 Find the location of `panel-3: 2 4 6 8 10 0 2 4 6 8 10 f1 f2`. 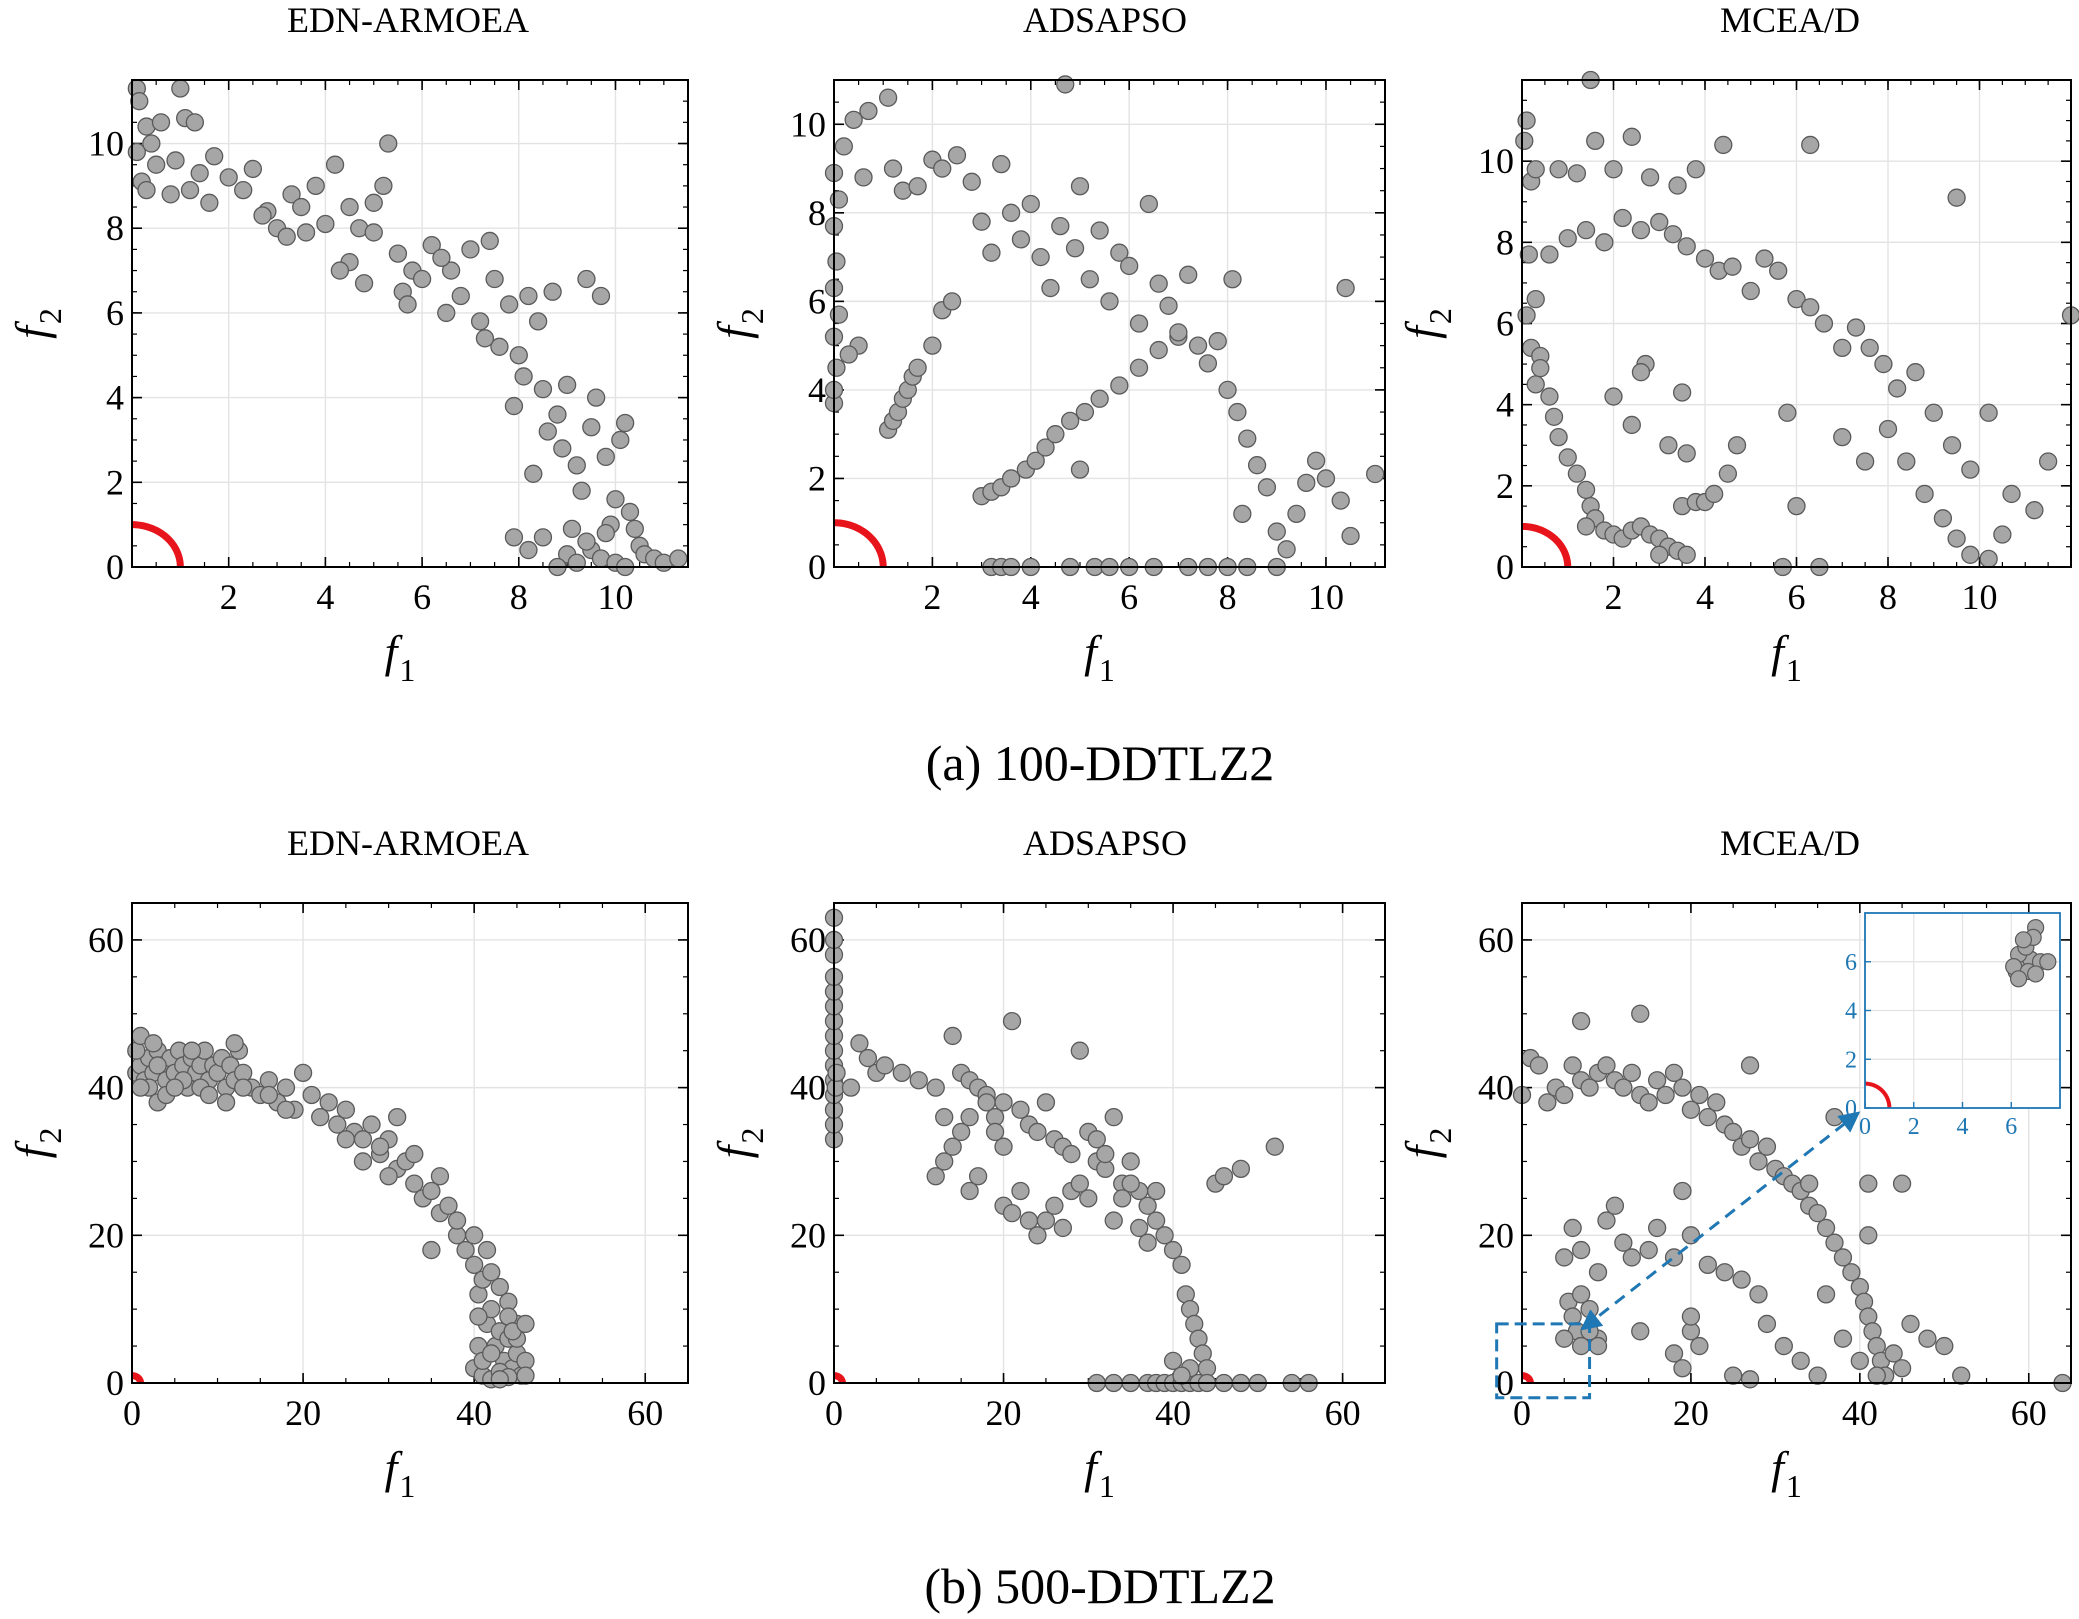

panel-3: 2 4 6 8 10 0 2 4 6 8 10 f1 f2 is located at coordinates (1737, 379).